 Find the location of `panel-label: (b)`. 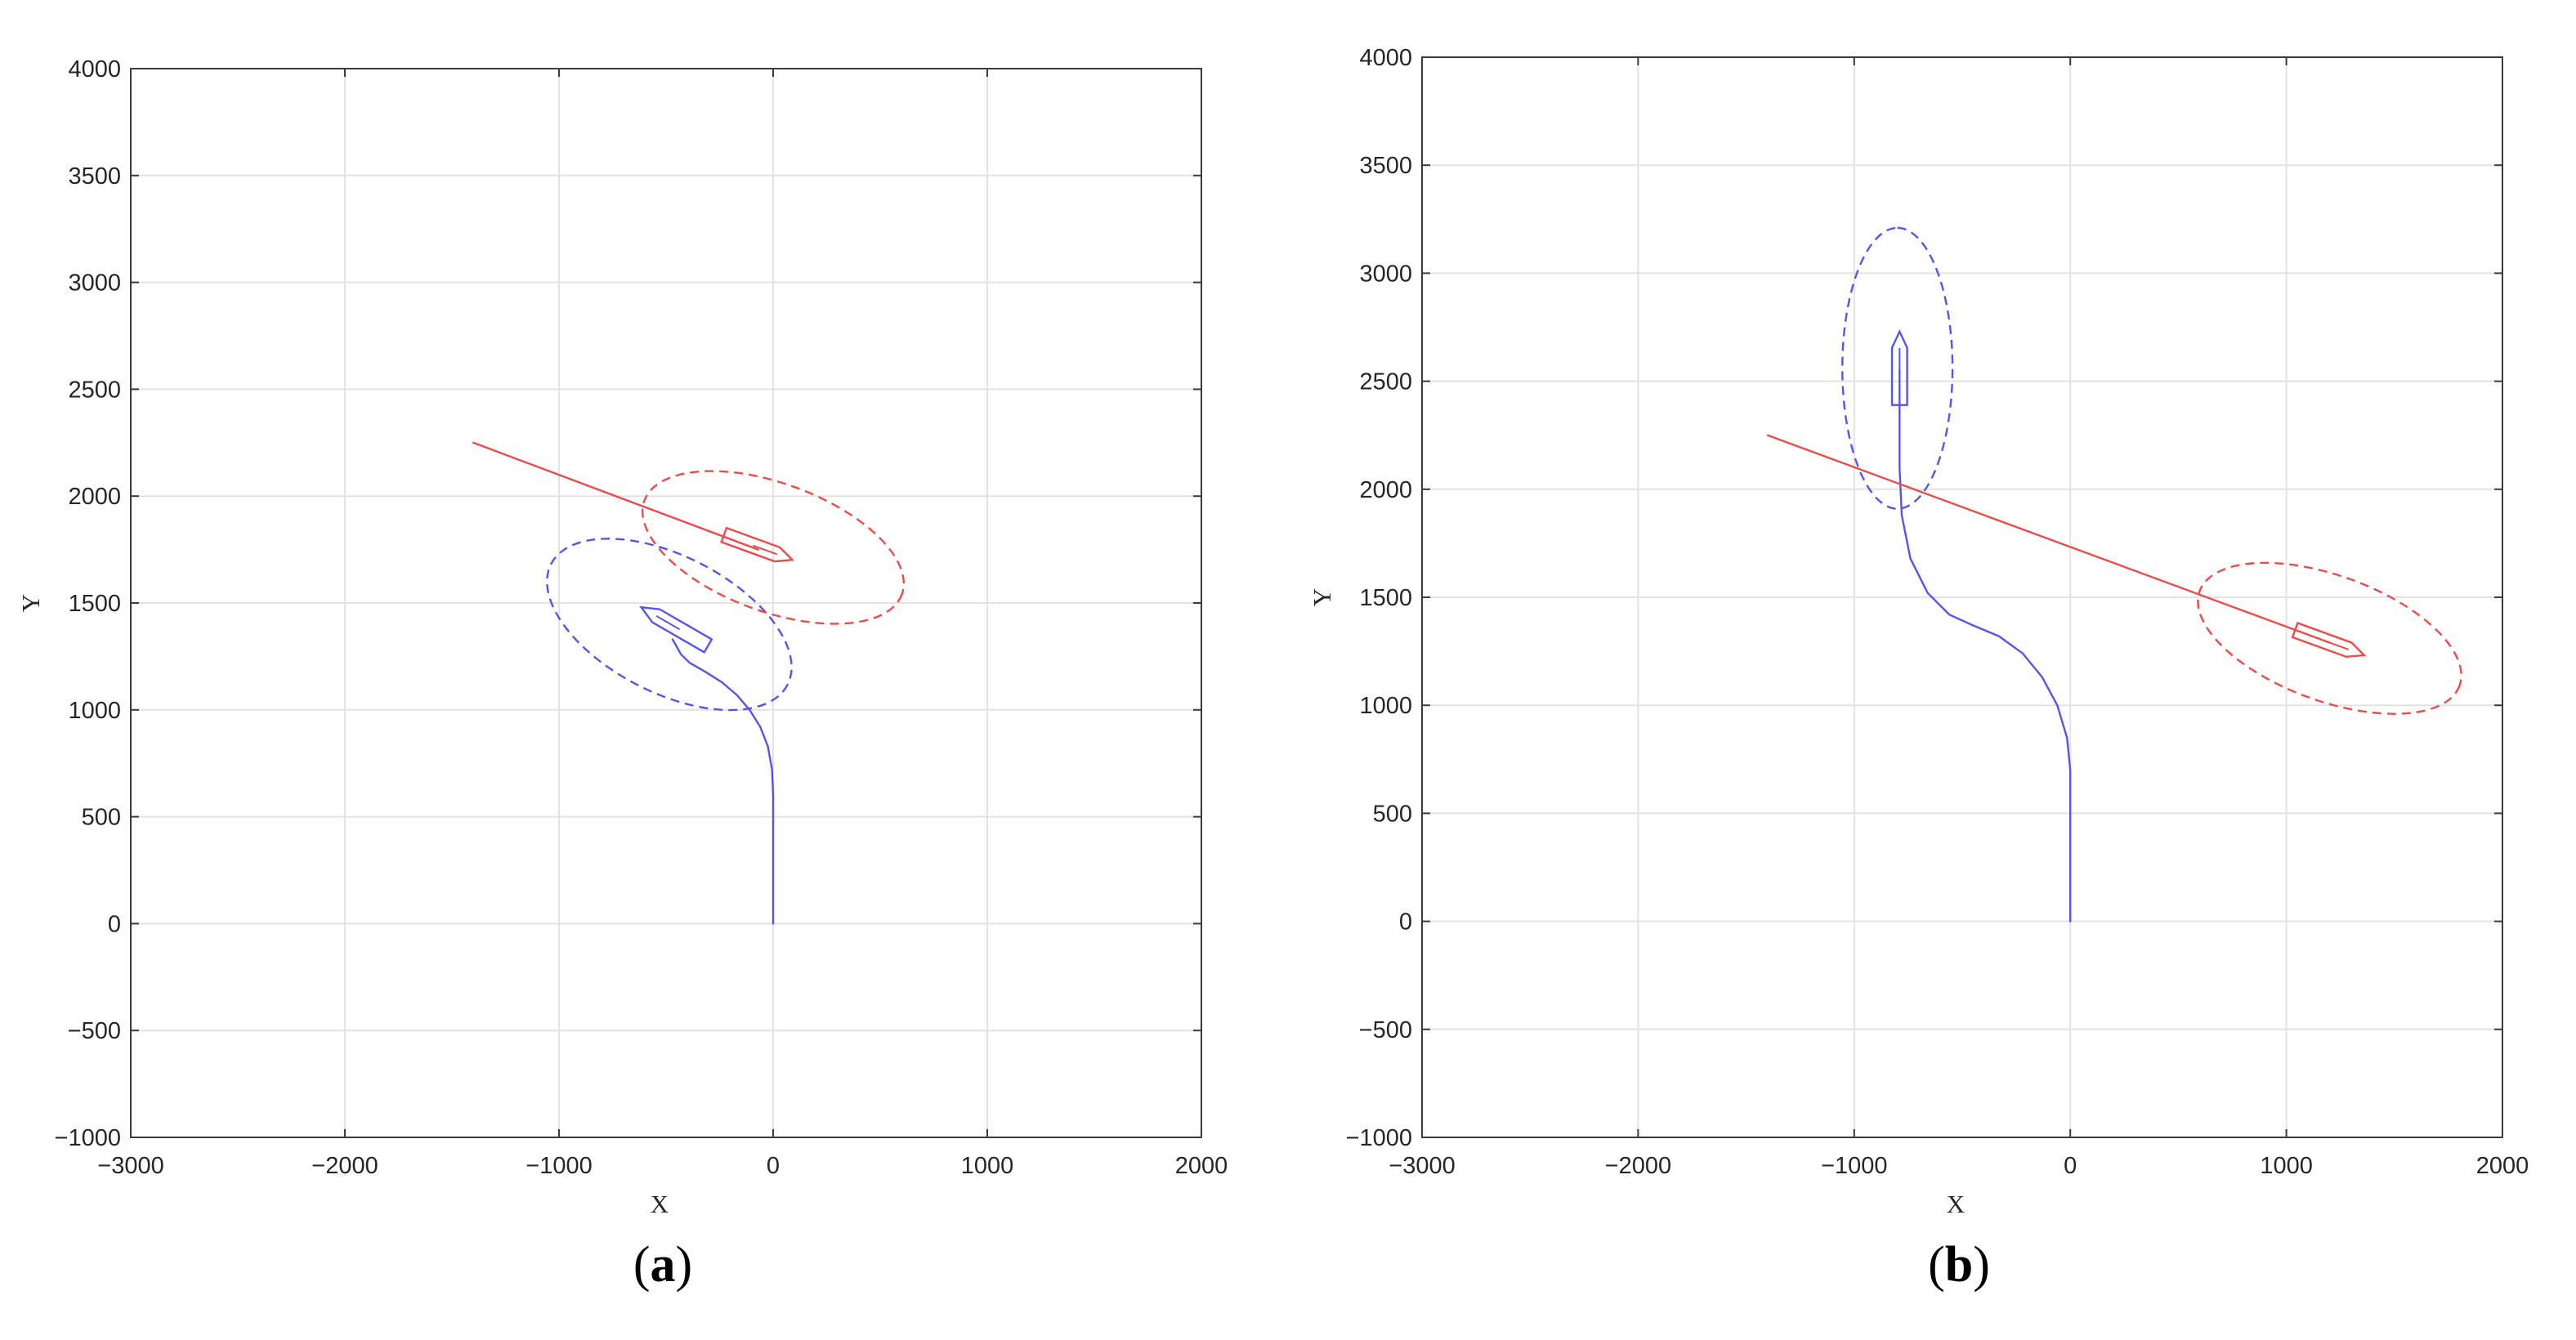

panel-label: (b) is located at coordinates (1959, 1265).